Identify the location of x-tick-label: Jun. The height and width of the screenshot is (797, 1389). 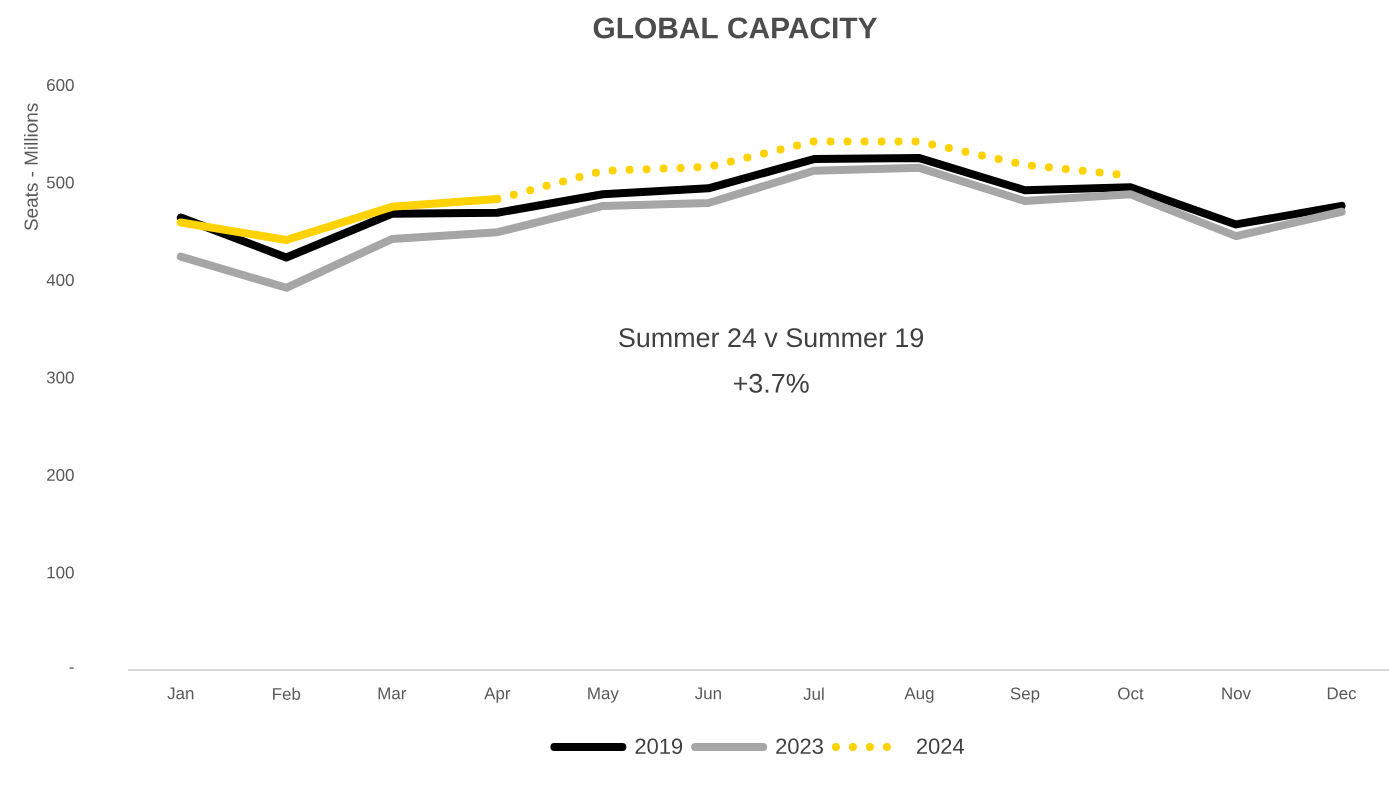
(708, 693).